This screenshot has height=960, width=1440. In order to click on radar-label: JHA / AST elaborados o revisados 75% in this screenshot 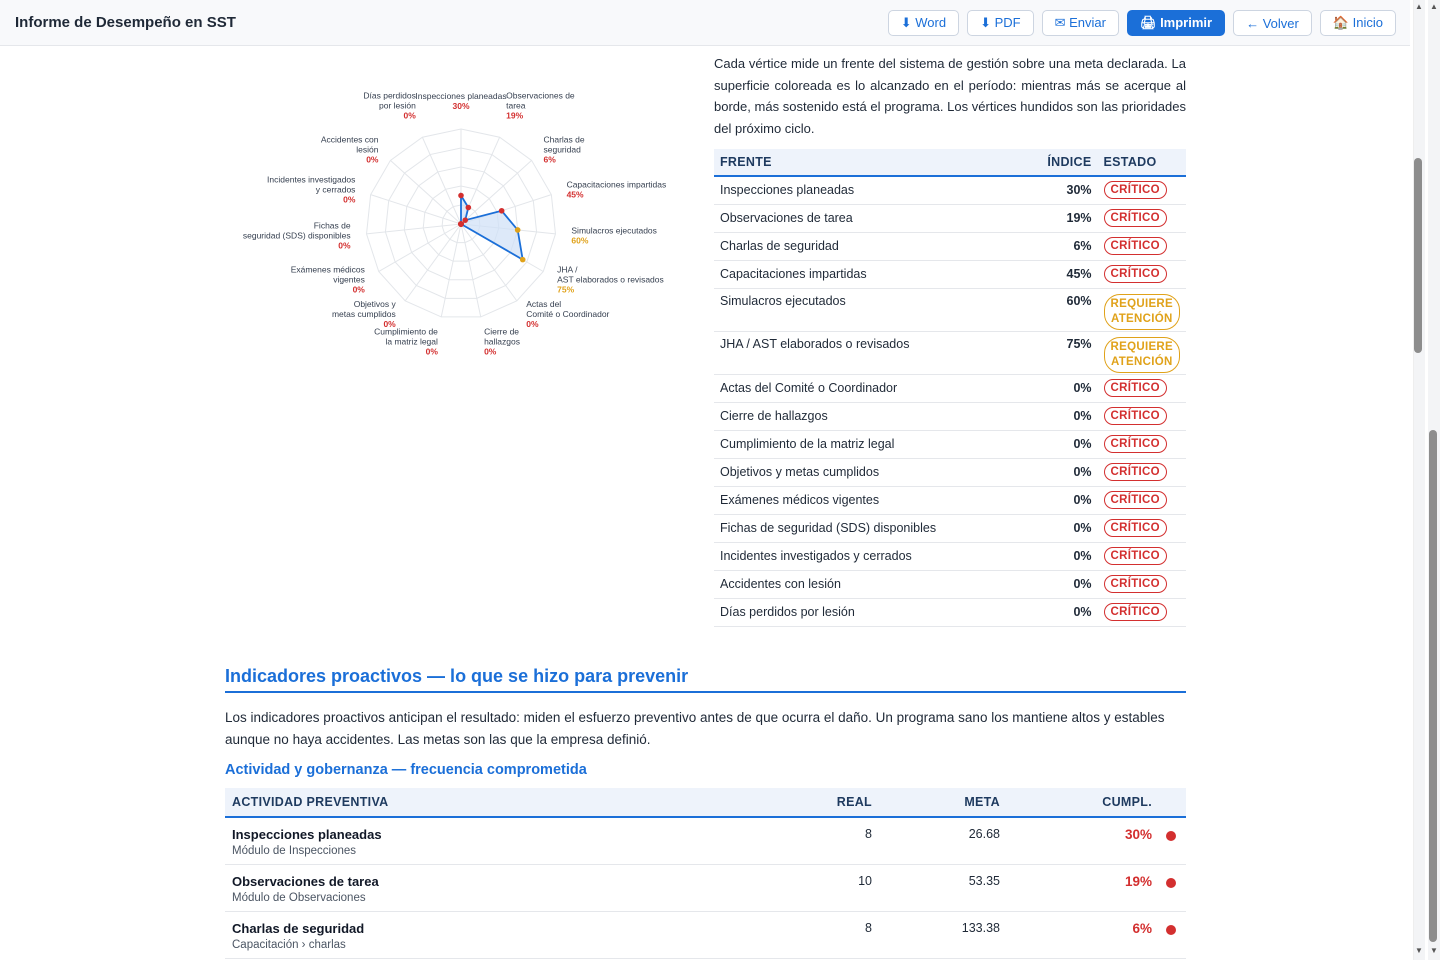, I will do `click(610, 280)`.